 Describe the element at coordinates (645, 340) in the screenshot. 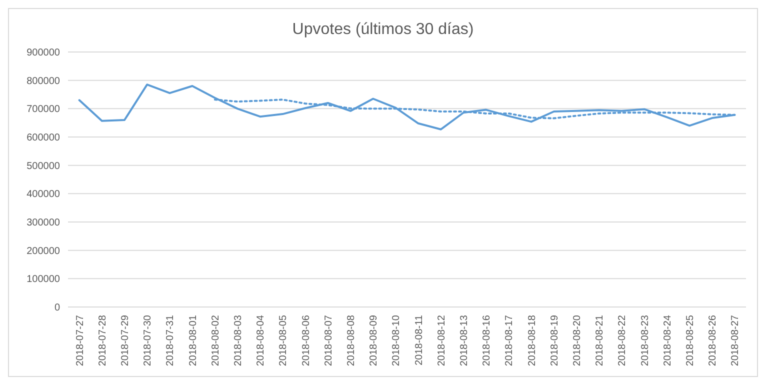

I see `x-tick-label: 2018-08-23` at that location.